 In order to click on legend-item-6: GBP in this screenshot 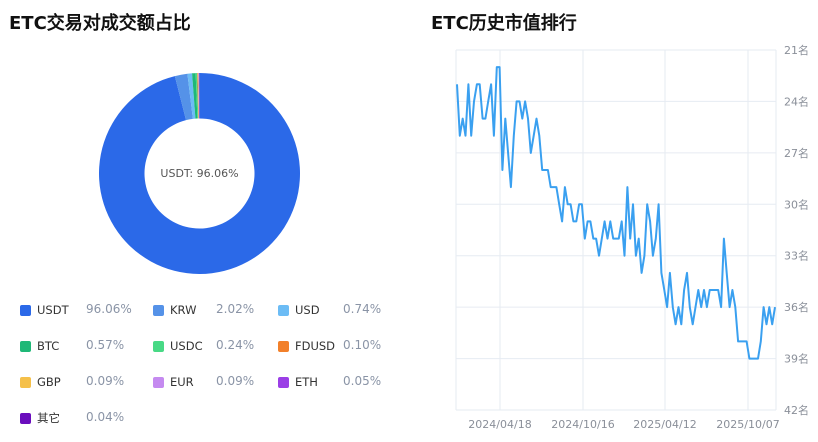, I will do `click(40, 382)`.